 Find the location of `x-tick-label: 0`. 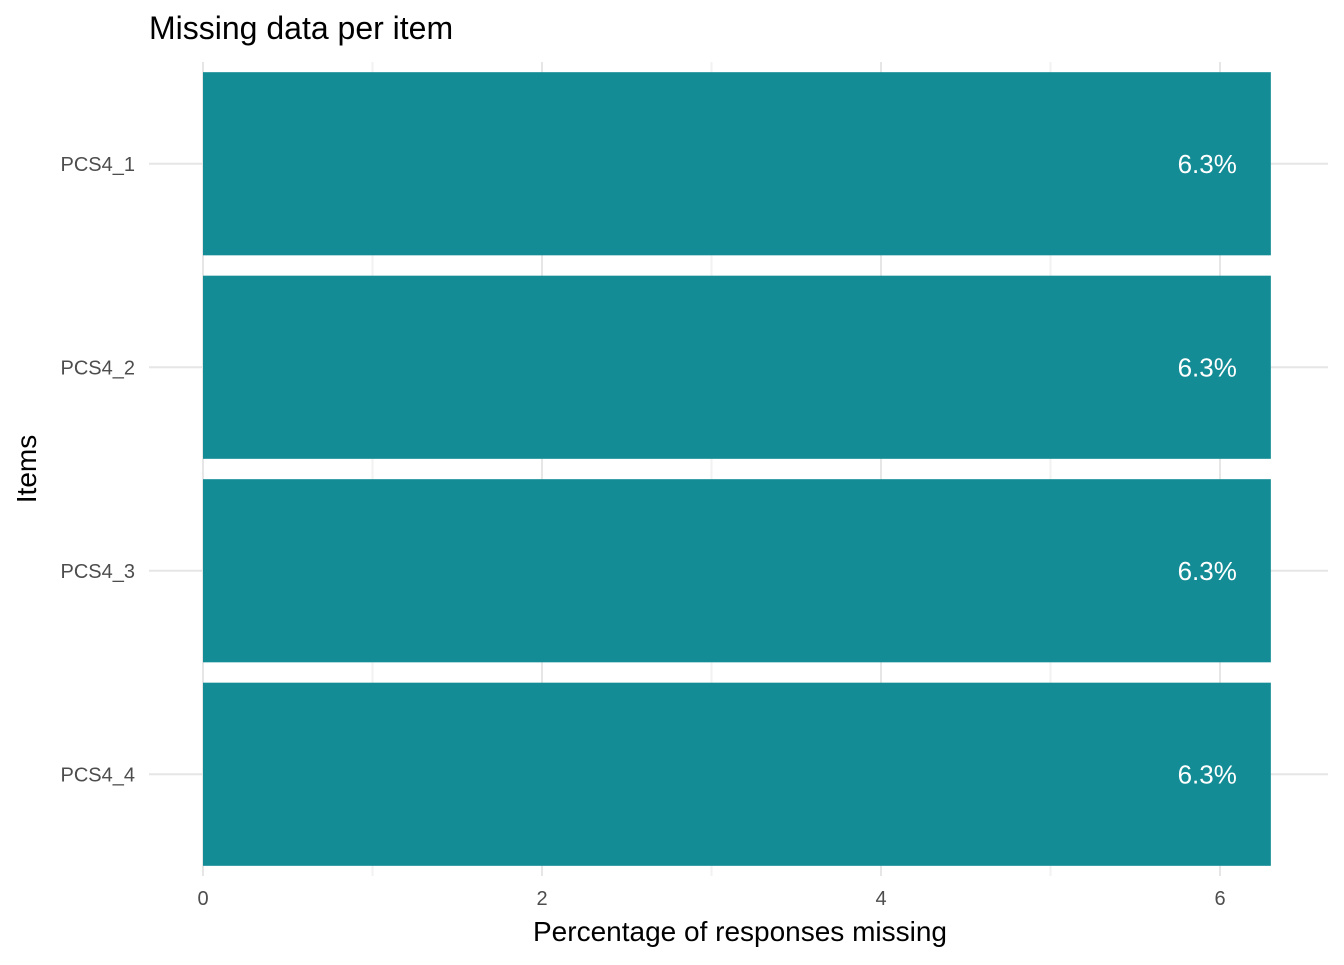

x-tick-label: 0 is located at coordinates (202, 899).